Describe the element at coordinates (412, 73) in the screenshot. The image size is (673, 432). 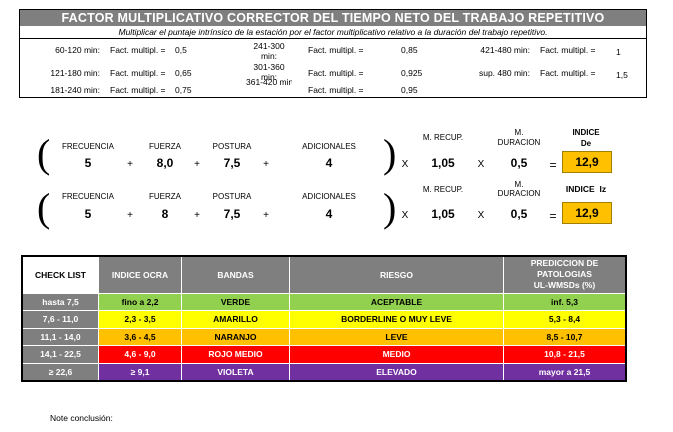
I see `factor-value: 0,925` at that location.